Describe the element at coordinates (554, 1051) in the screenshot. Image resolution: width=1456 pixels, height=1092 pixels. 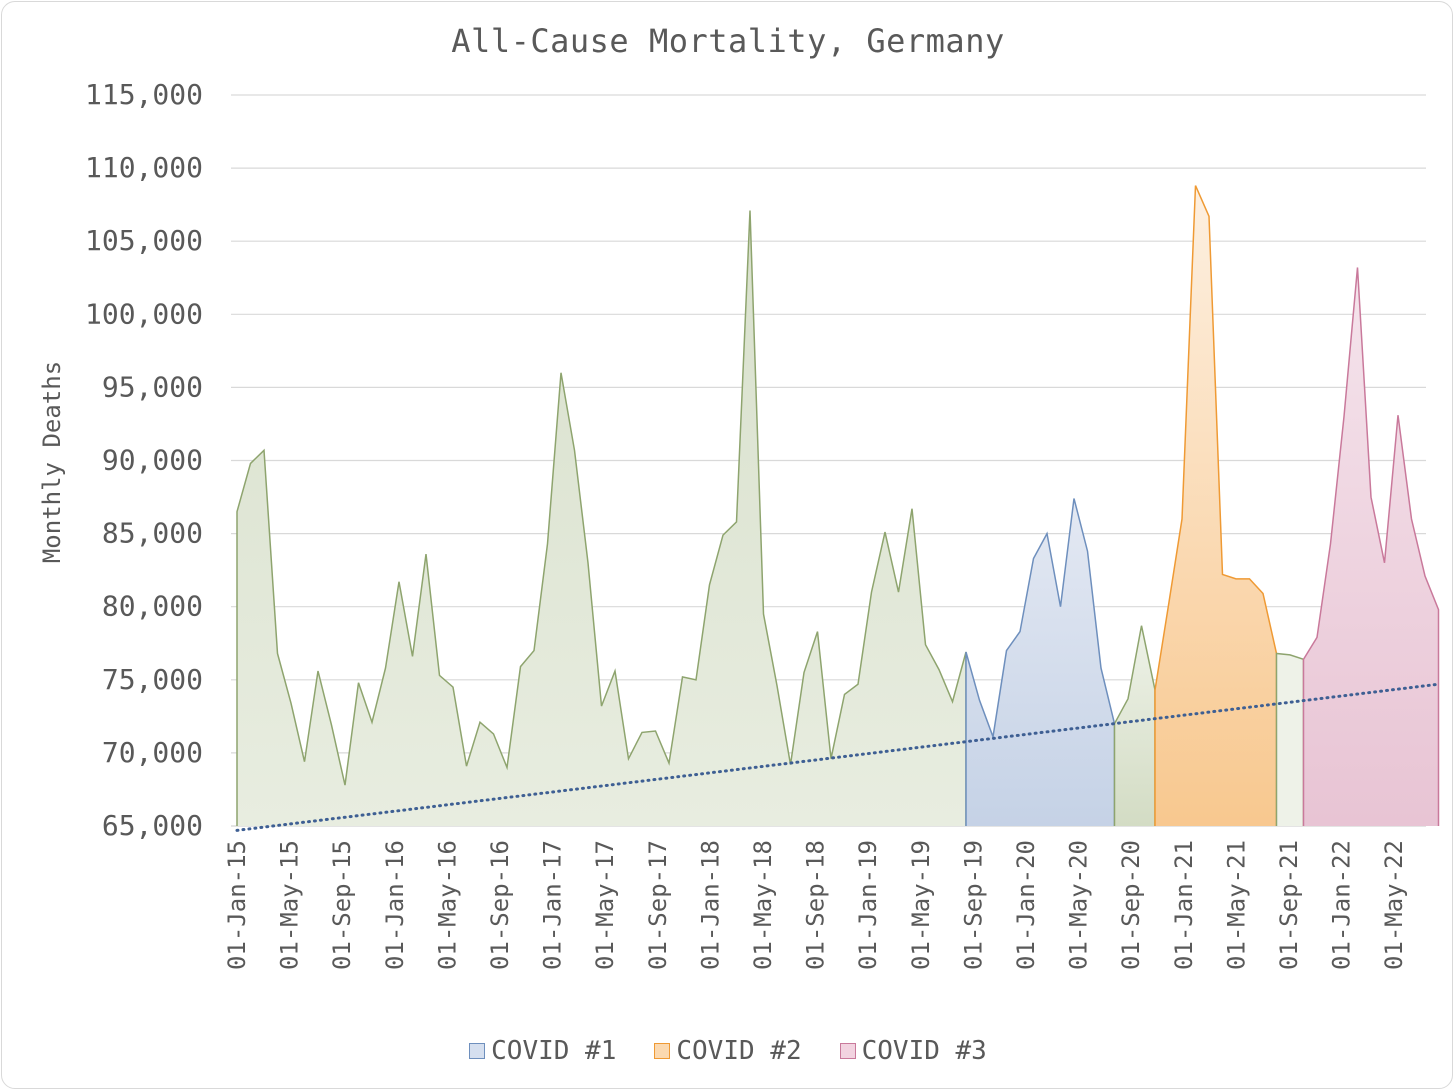
I see `legend-label: COVID #1` at that location.